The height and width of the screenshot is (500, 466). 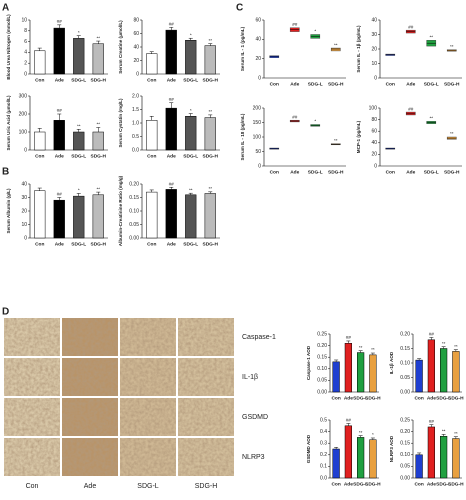 What do you see at coordinates (32, 486) in the screenshot?
I see `column-label: Con` at bounding box center [32, 486].